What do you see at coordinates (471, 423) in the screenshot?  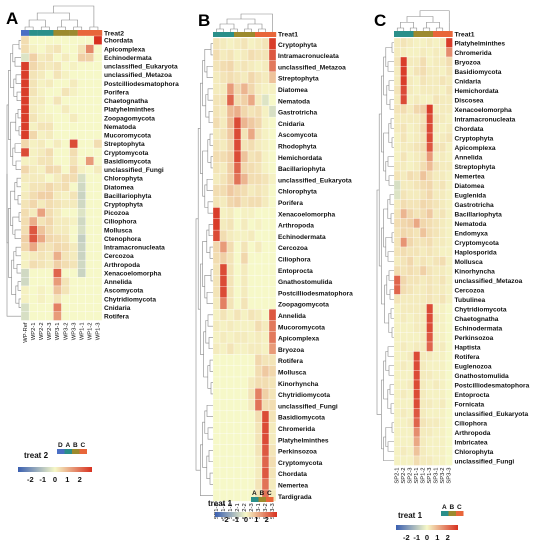 I see `row-label: Ciliophora` at bounding box center [471, 423].